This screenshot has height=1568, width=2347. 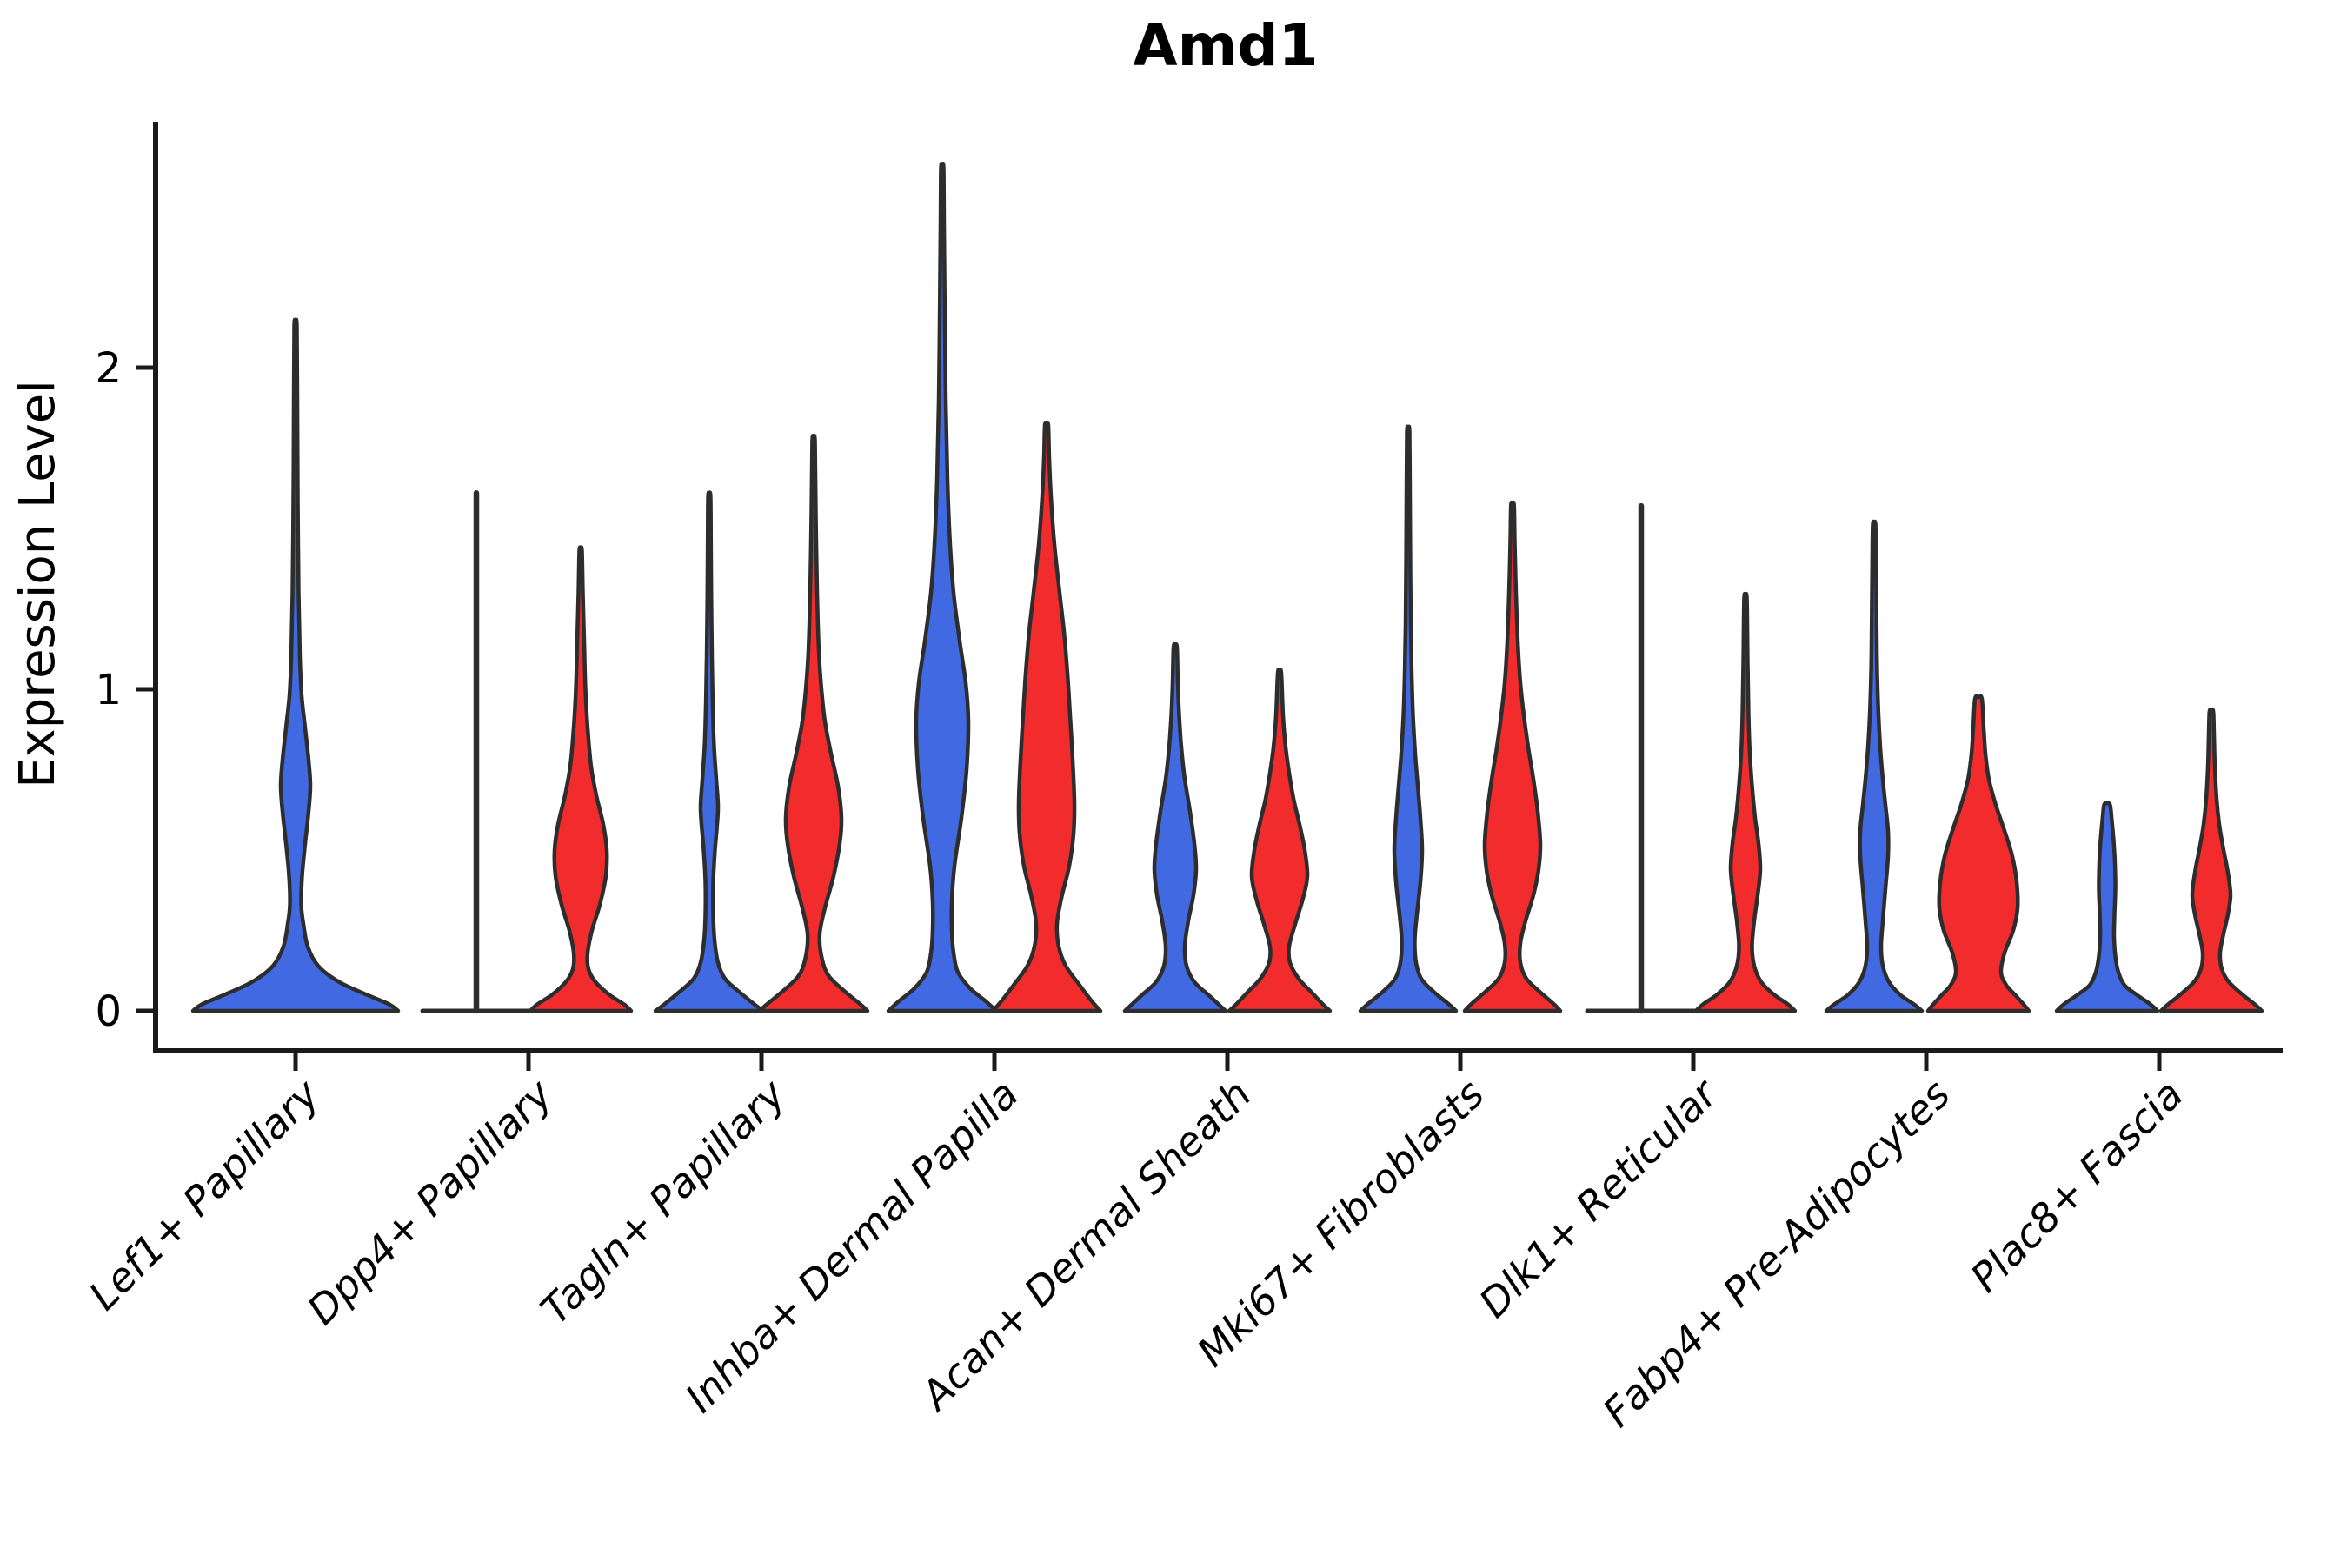 What do you see at coordinates (1512, 756) in the screenshot?
I see `violin-mki67-red` at bounding box center [1512, 756].